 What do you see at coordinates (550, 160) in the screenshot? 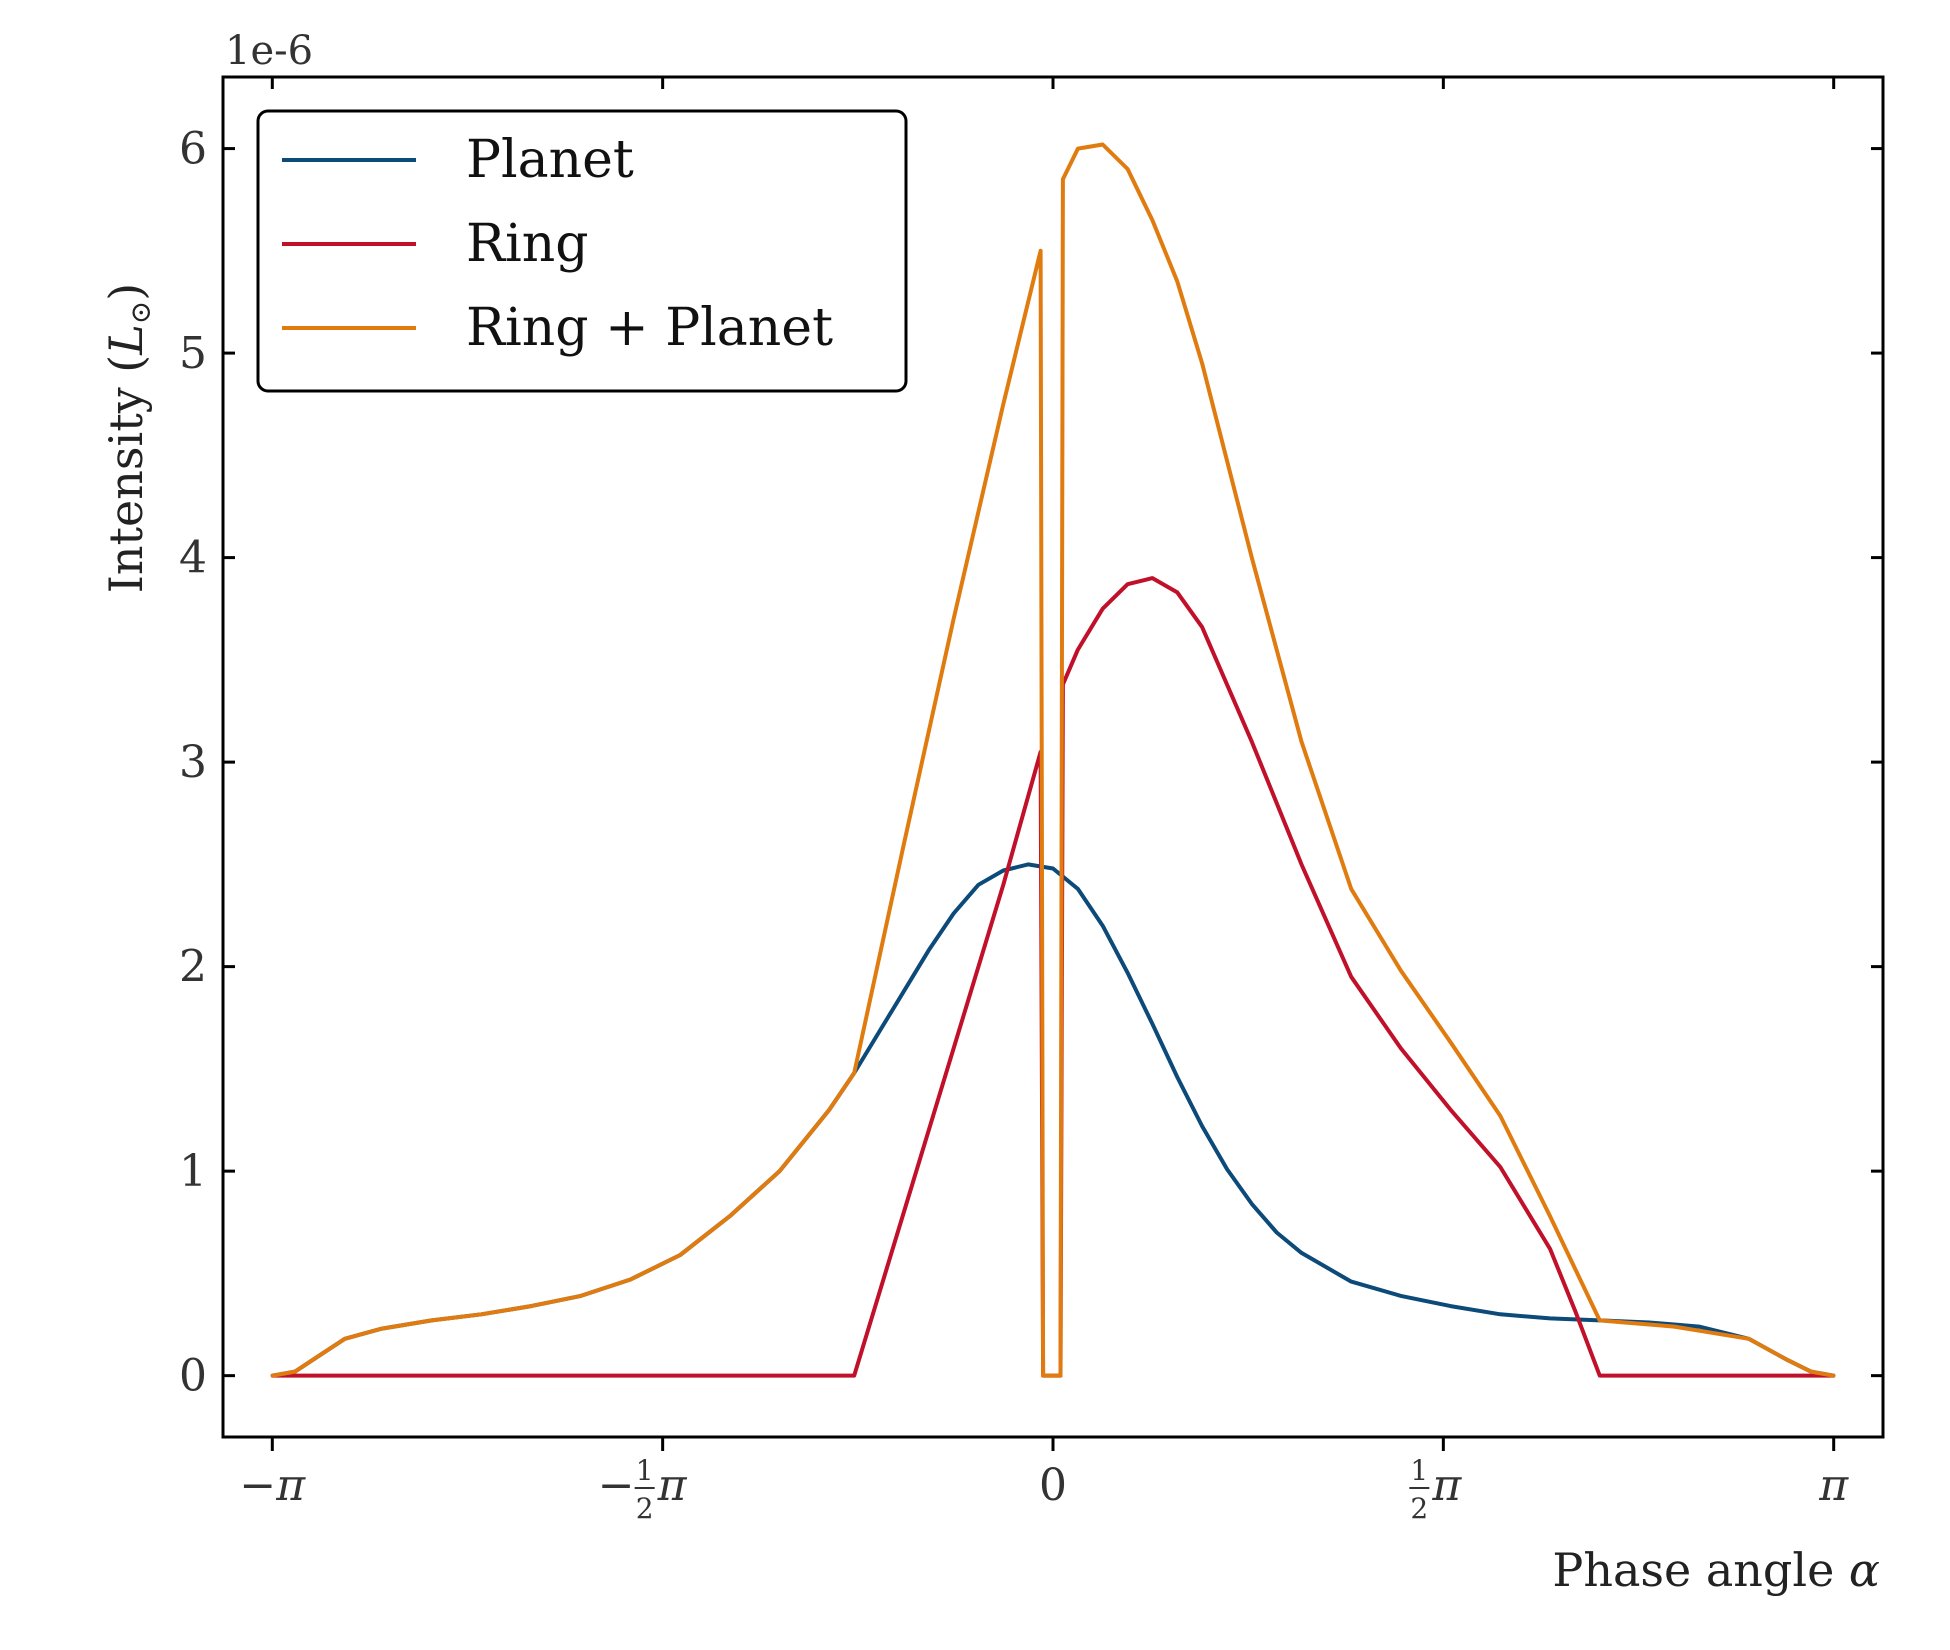
I see `legend-label-1: Planet` at bounding box center [550, 160].